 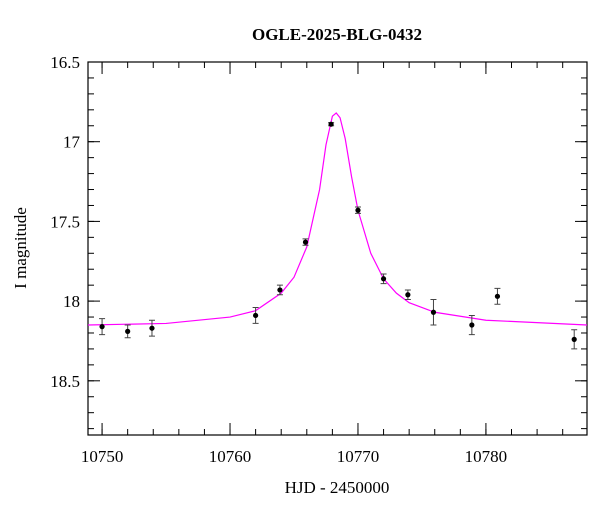 I want to click on x-tick-label: 10750, so click(x=102, y=456).